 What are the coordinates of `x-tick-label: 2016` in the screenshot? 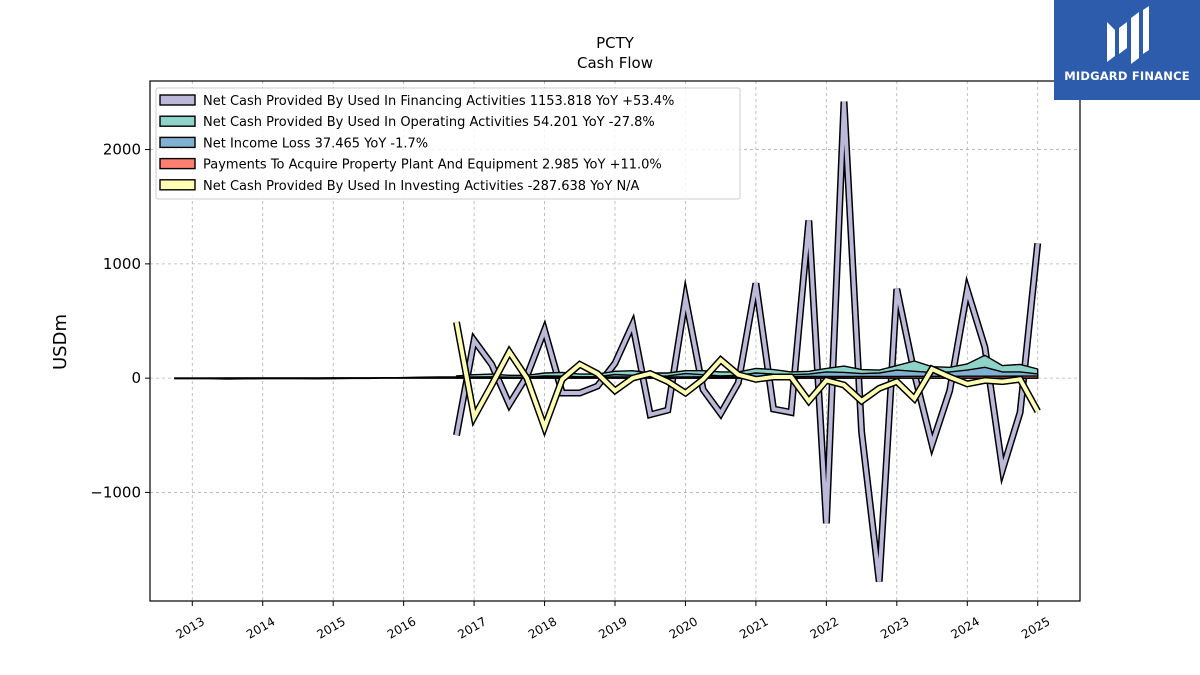 It's located at (401, 627).